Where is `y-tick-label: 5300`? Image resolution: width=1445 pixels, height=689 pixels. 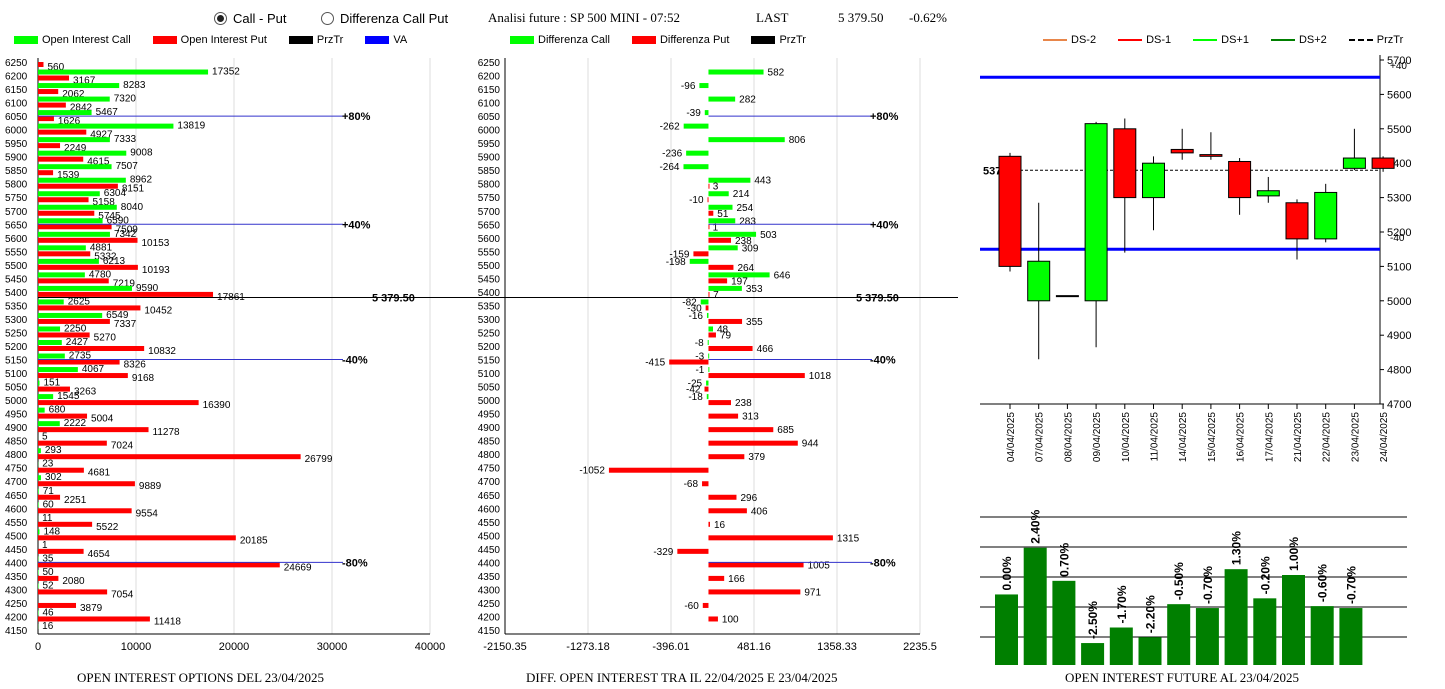 y-tick-label: 5300 is located at coordinates (1399, 199).